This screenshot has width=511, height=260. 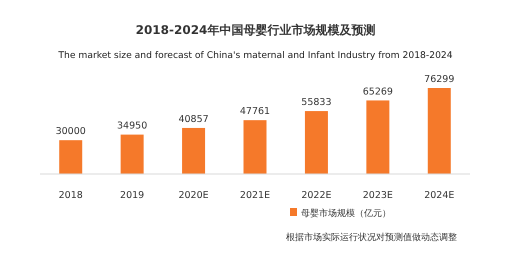 What do you see at coordinates (439, 79) in the screenshot?
I see `data-label: 76299` at bounding box center [439, 79].